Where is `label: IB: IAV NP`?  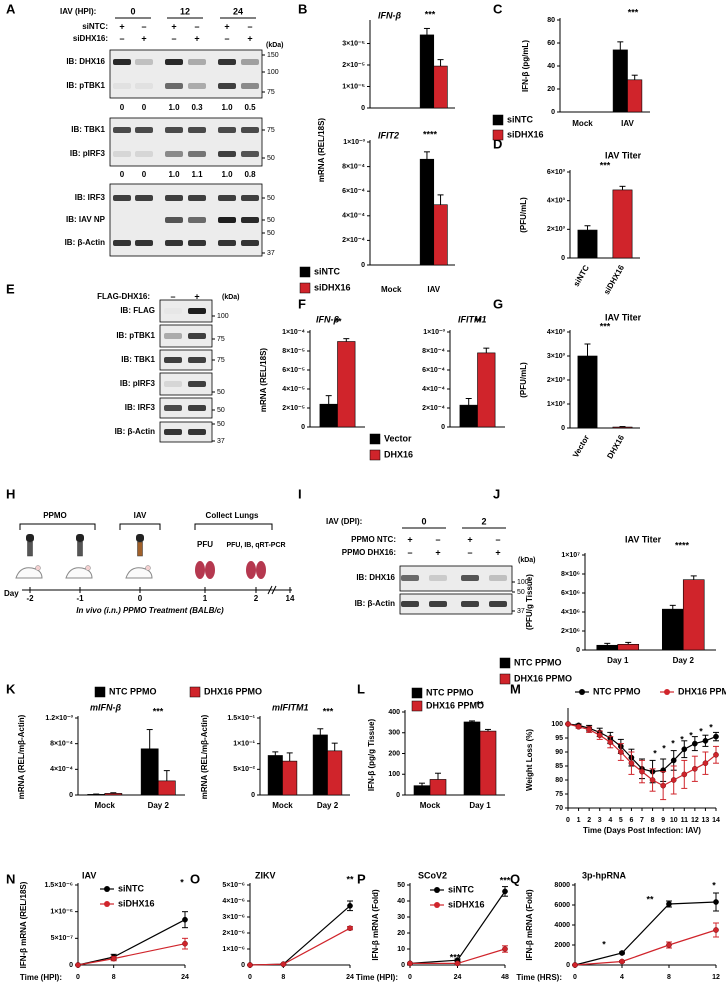
label: IB: IAV NP is located at coordinates (86, 219).